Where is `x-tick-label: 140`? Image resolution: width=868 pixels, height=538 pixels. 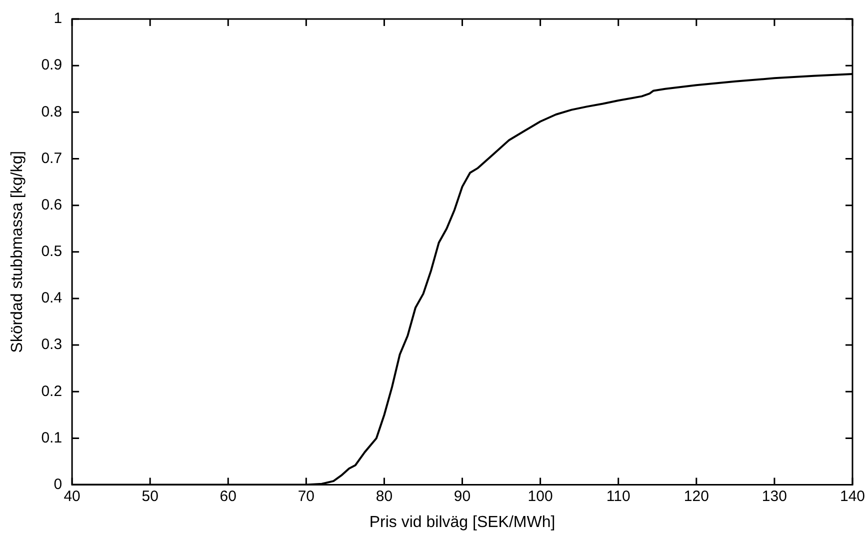
x-tick-label: 140 is located at coordinates (852, 496).